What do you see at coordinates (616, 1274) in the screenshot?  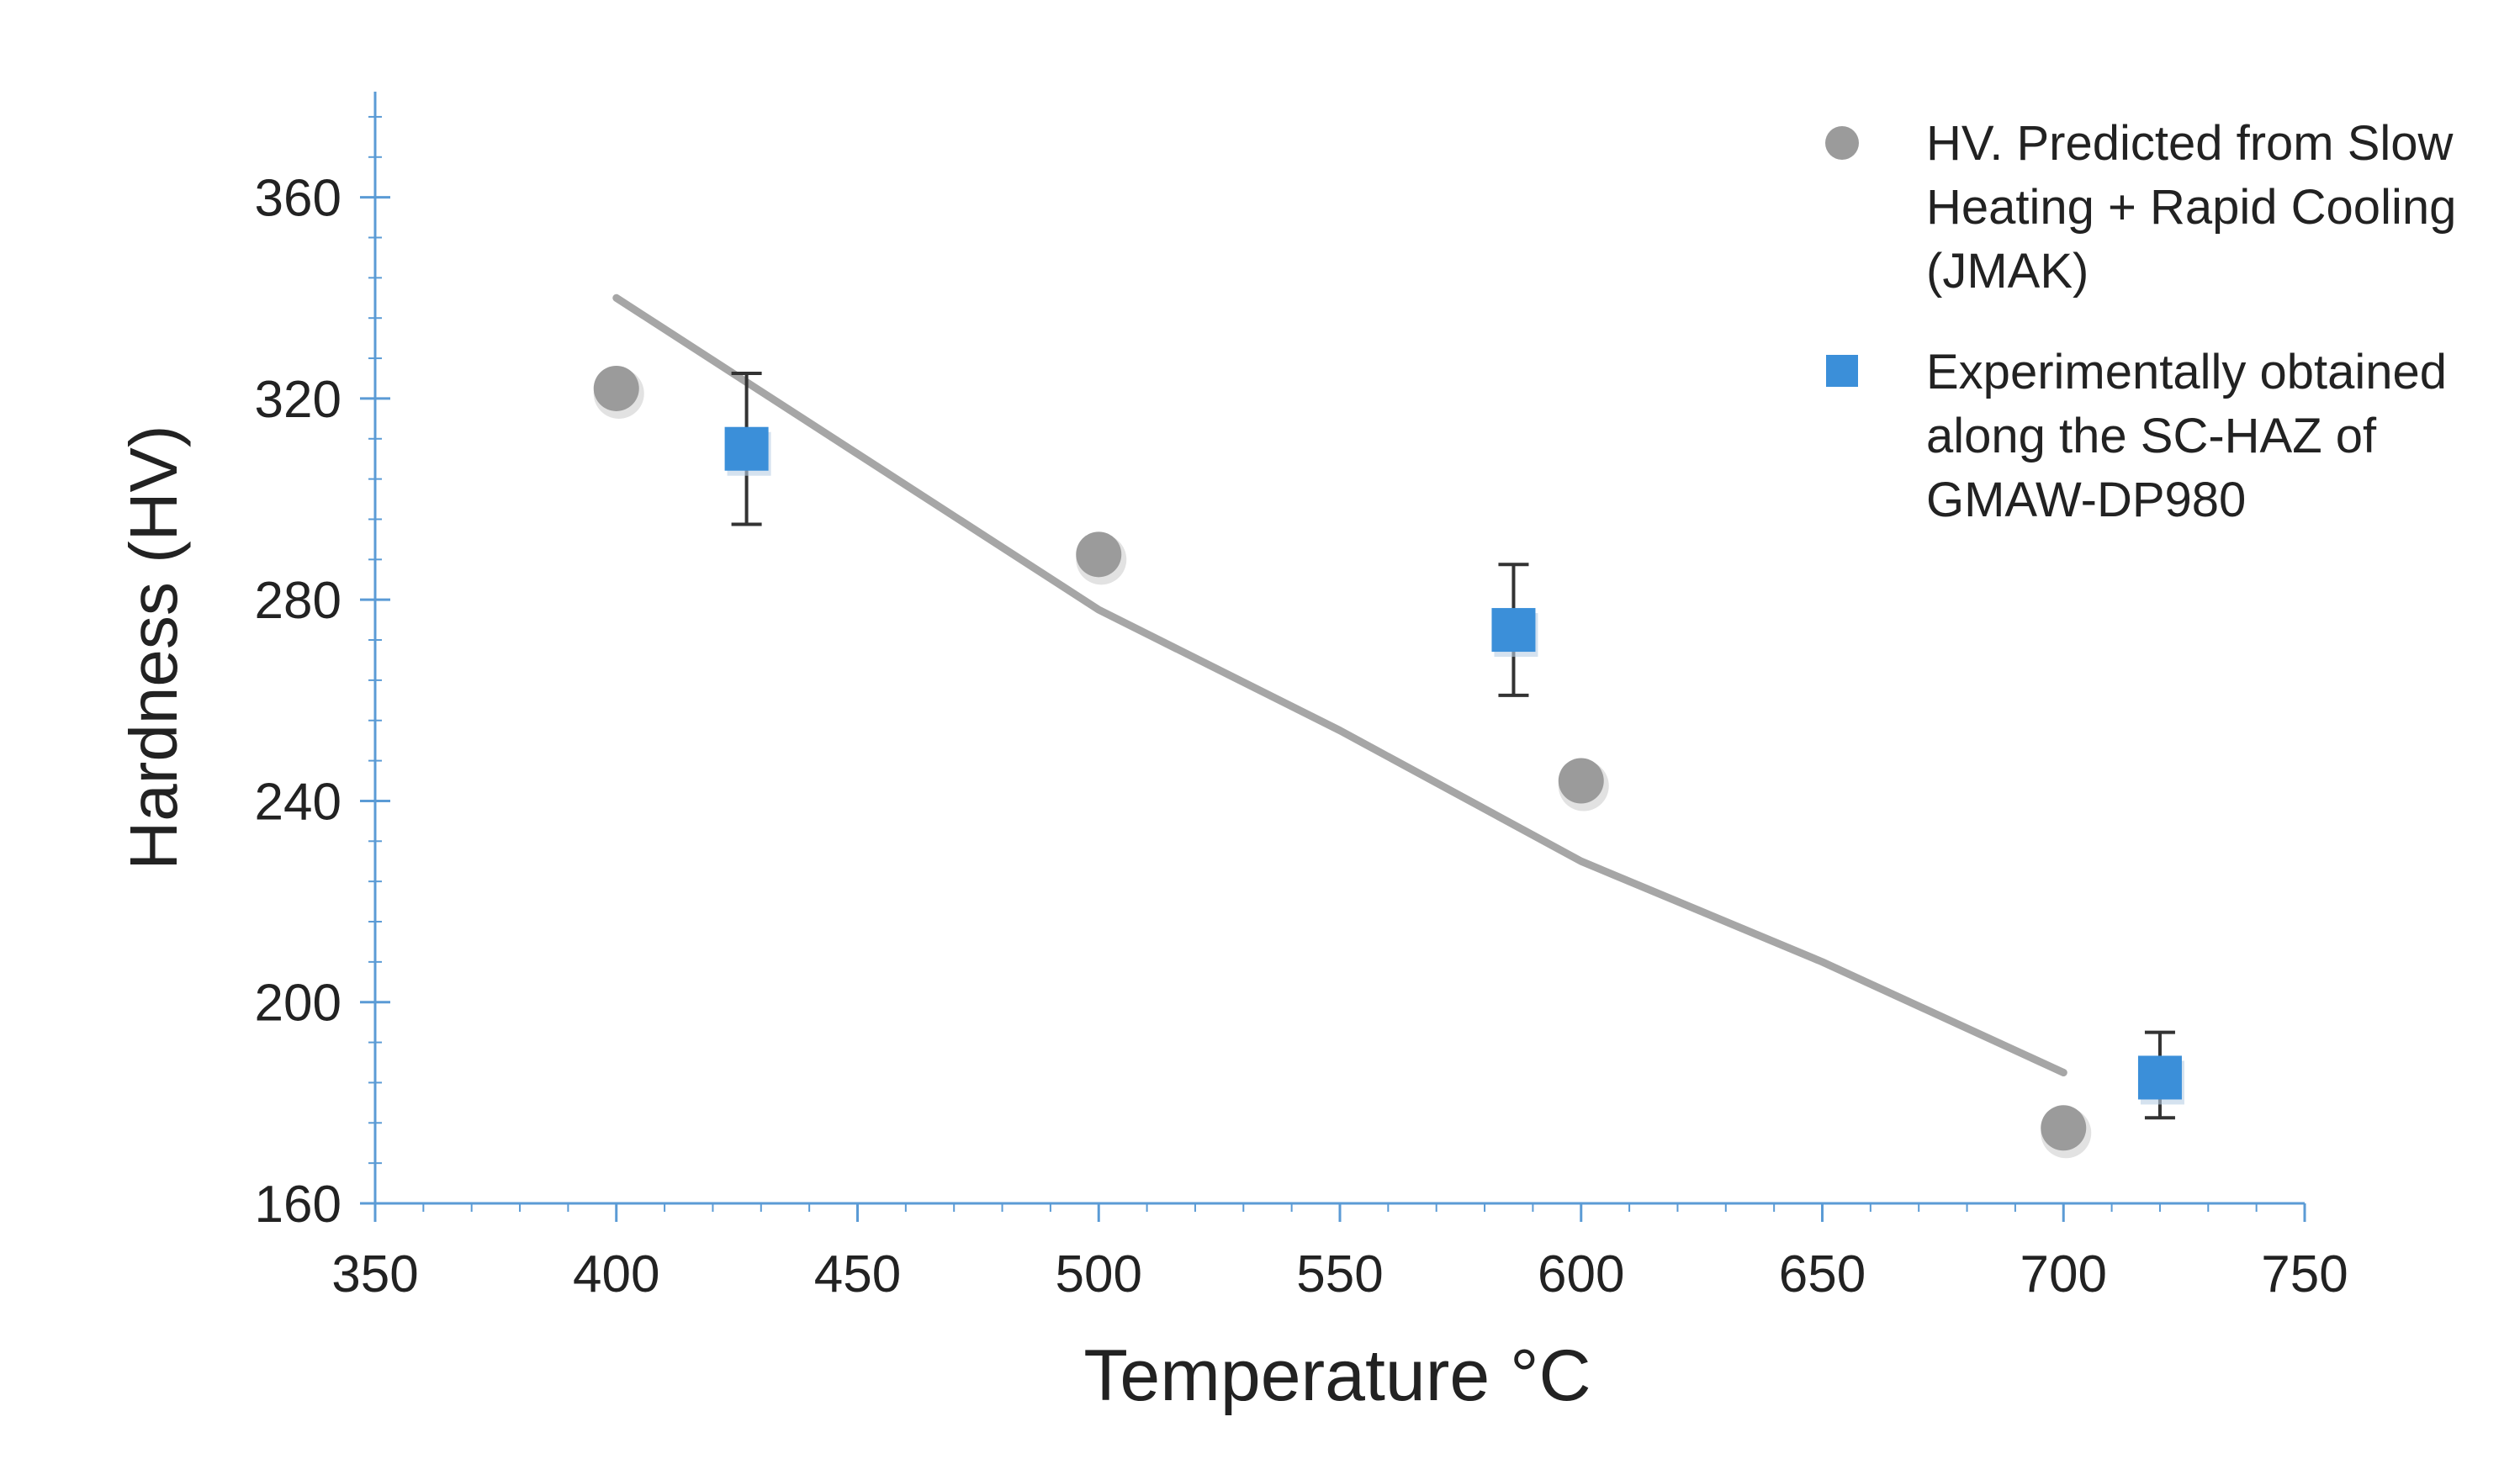 I see `x-tick-label: 400` at bounding box center [616, 1274].